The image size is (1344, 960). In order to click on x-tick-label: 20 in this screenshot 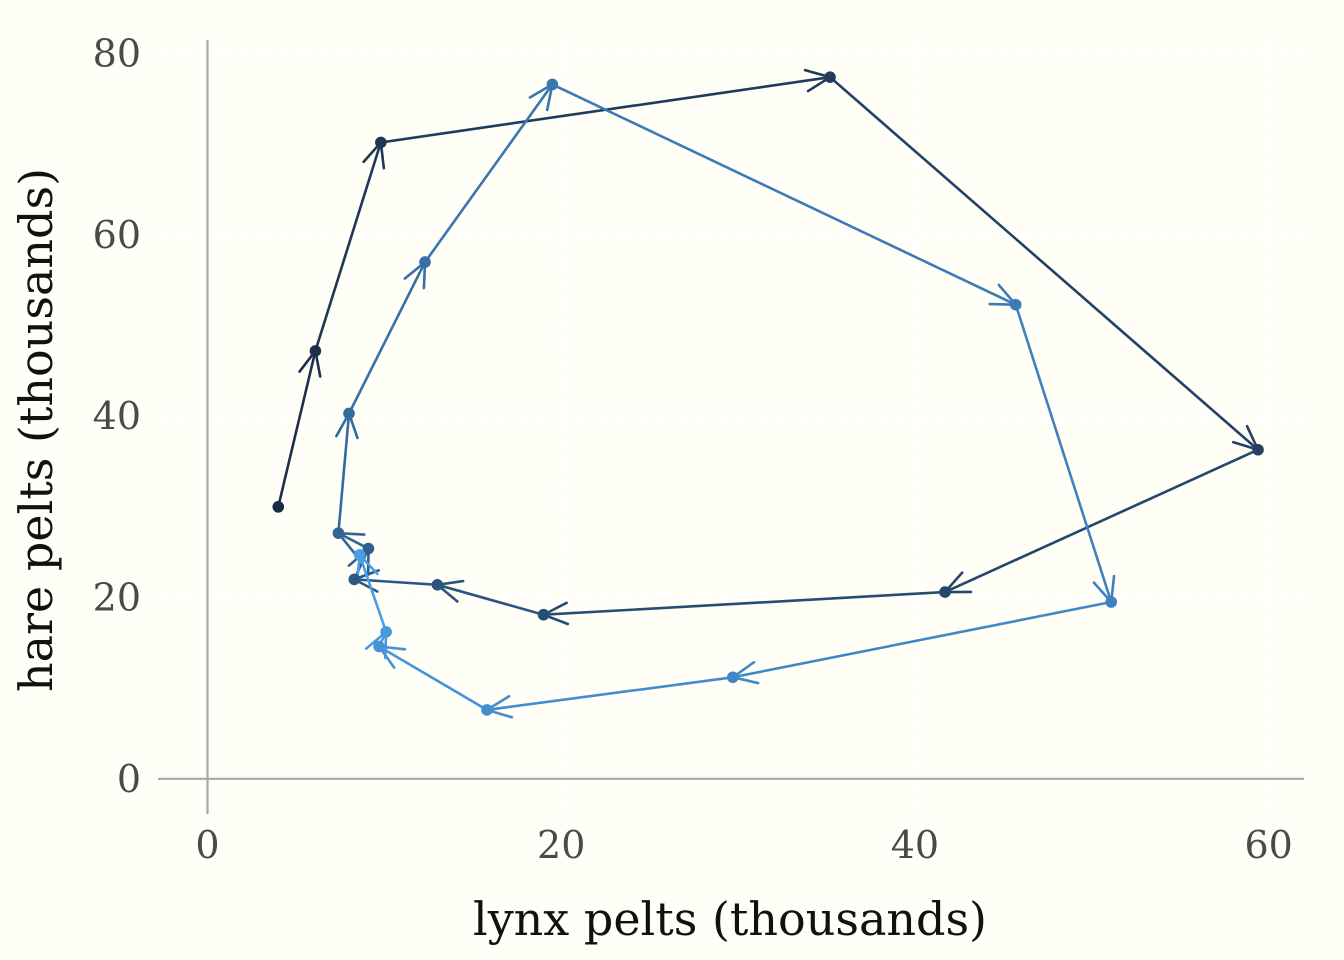, I will do `click(561, 845)`.